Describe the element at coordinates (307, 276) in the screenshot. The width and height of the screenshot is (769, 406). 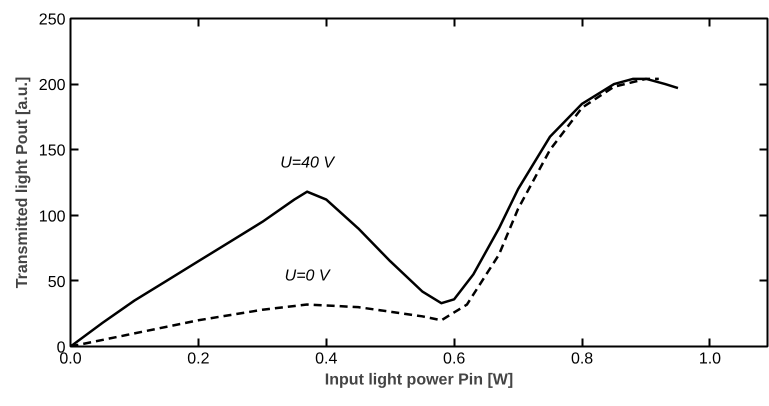
I see `series-label: U=0 V` at that location.